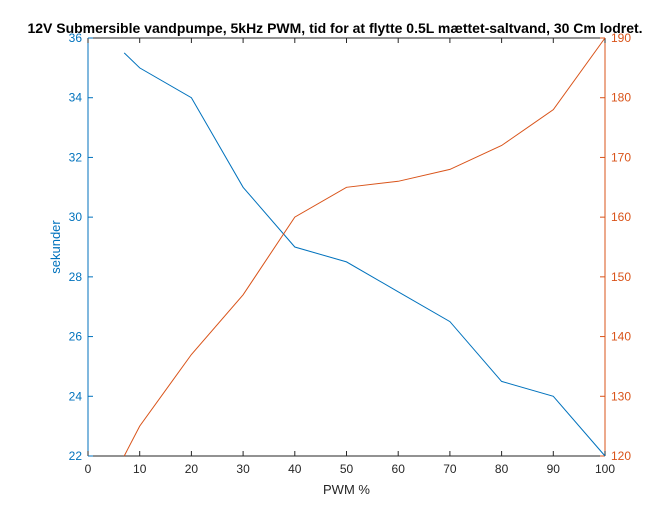 Image resolution: width=670 pixels, height=512 pixels. Describe the element at coordinates (140, 469) in the screenshot. I see `x-tick-label: 10` at that location.